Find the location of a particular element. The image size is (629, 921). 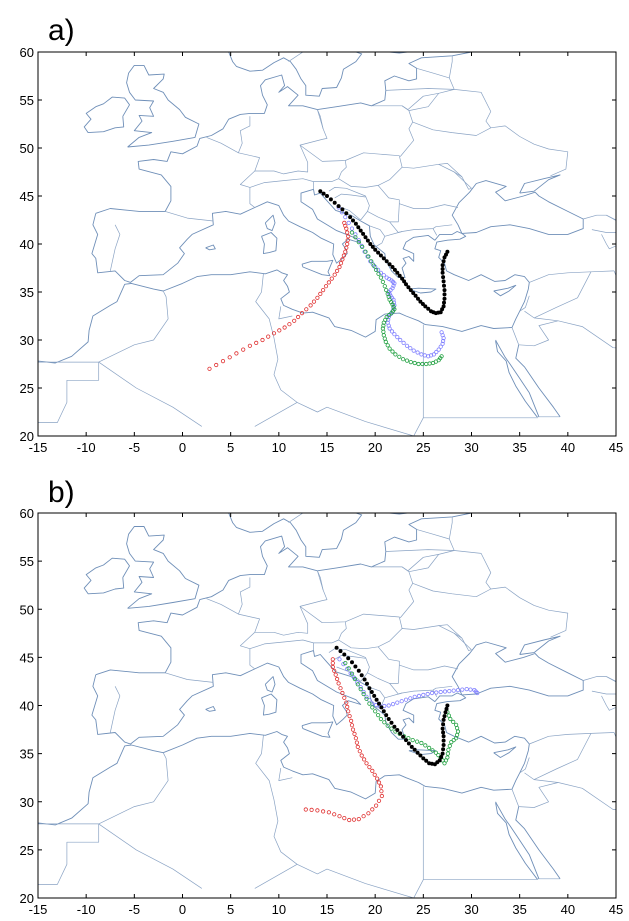

y-tick-label: 55 is located at coordinates (27, 561).